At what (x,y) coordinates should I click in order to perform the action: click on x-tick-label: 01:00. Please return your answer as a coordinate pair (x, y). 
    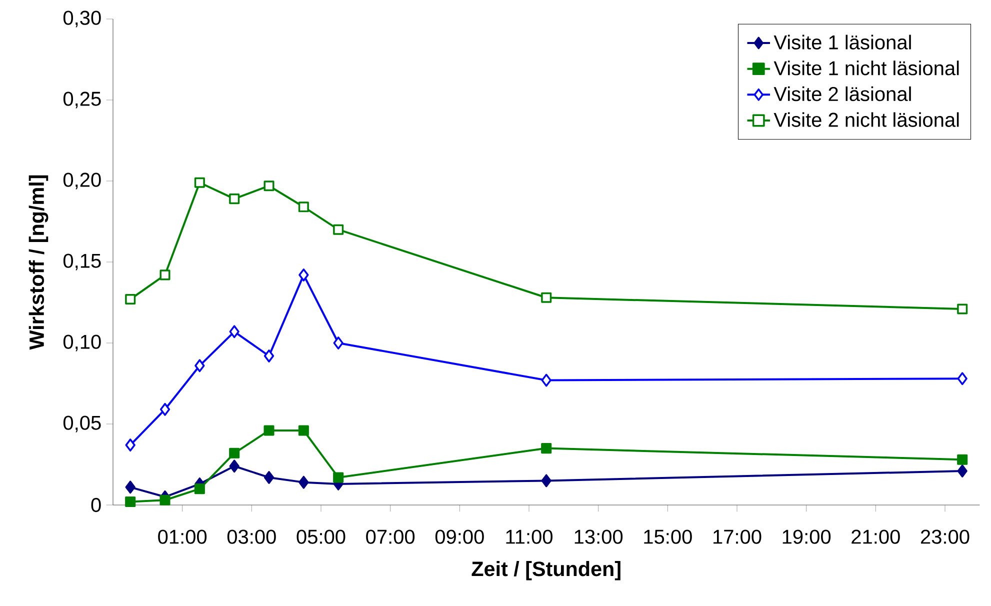
    Looking at the image, I should click on (182, 537).